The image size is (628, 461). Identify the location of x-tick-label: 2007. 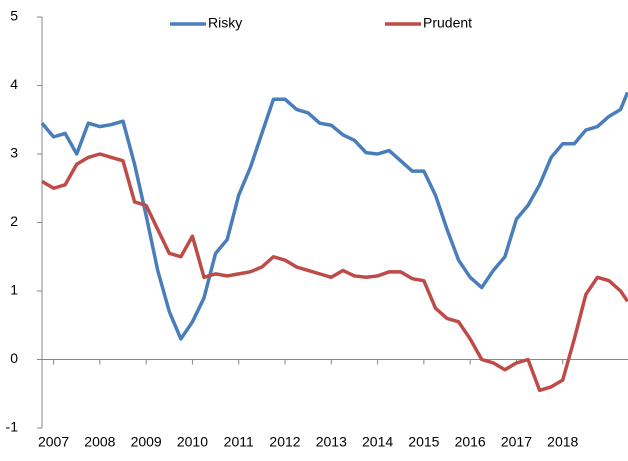
(53, 442).